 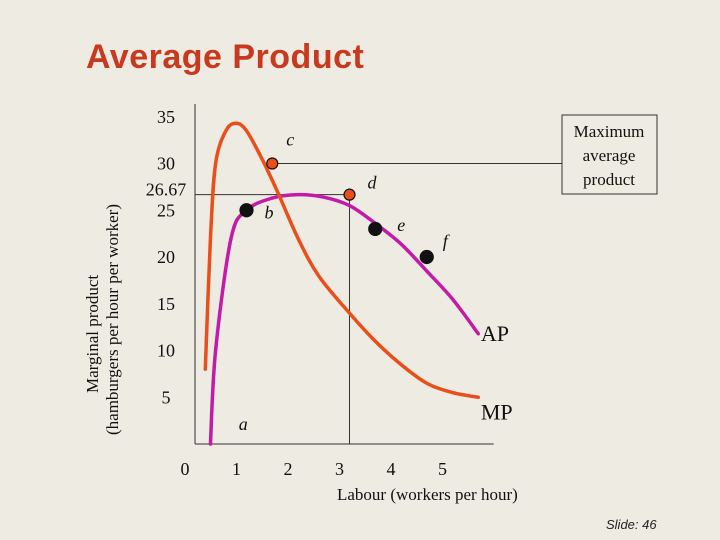 I want to click on point-label-f: f, so click(x=447, y=241).